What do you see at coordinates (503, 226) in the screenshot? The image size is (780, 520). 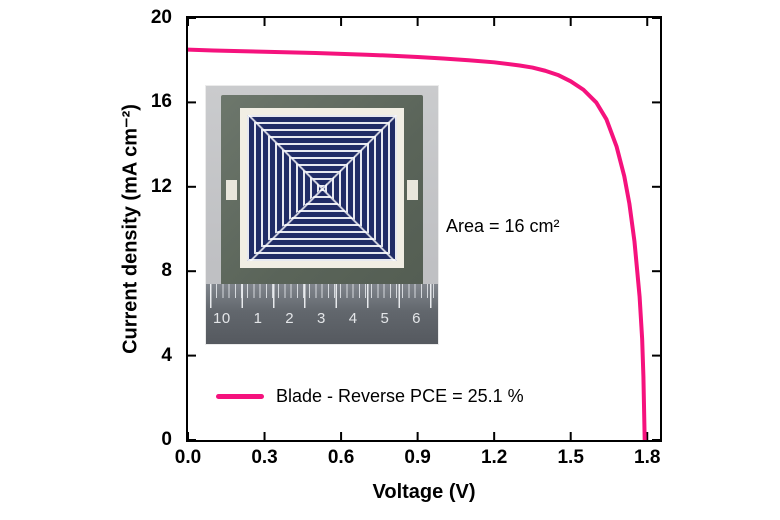 I see `area-annotation: Area = 16 cm²` at bounding box center [503, 226].